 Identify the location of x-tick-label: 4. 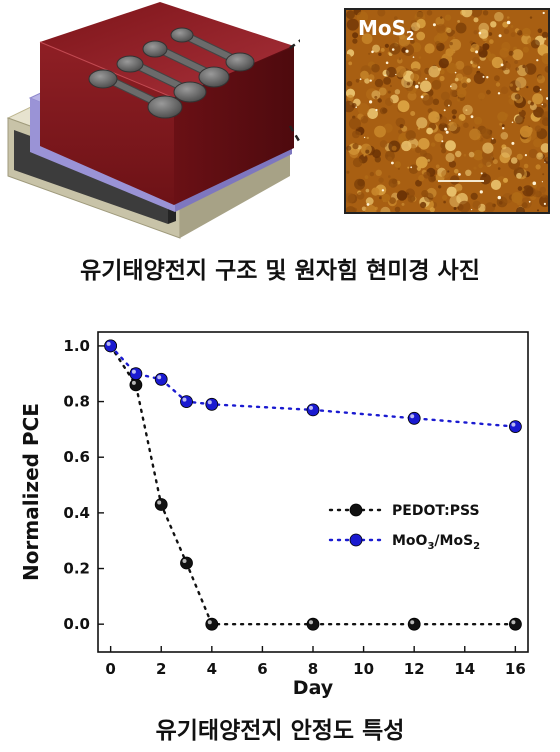
(212, 669).